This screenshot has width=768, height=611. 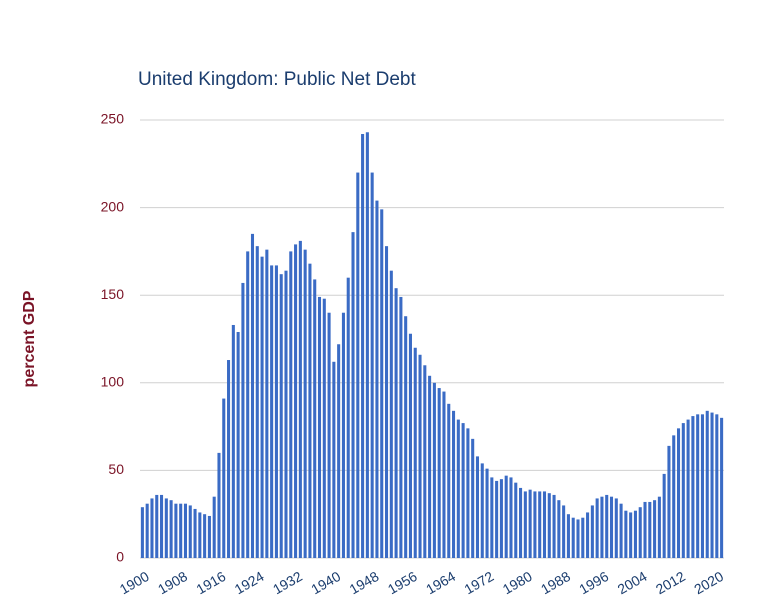 What do you see at coordinates (116, 469) in the screenshot?
I see `y-tick-label: 50` at bounding box center [116, 469].